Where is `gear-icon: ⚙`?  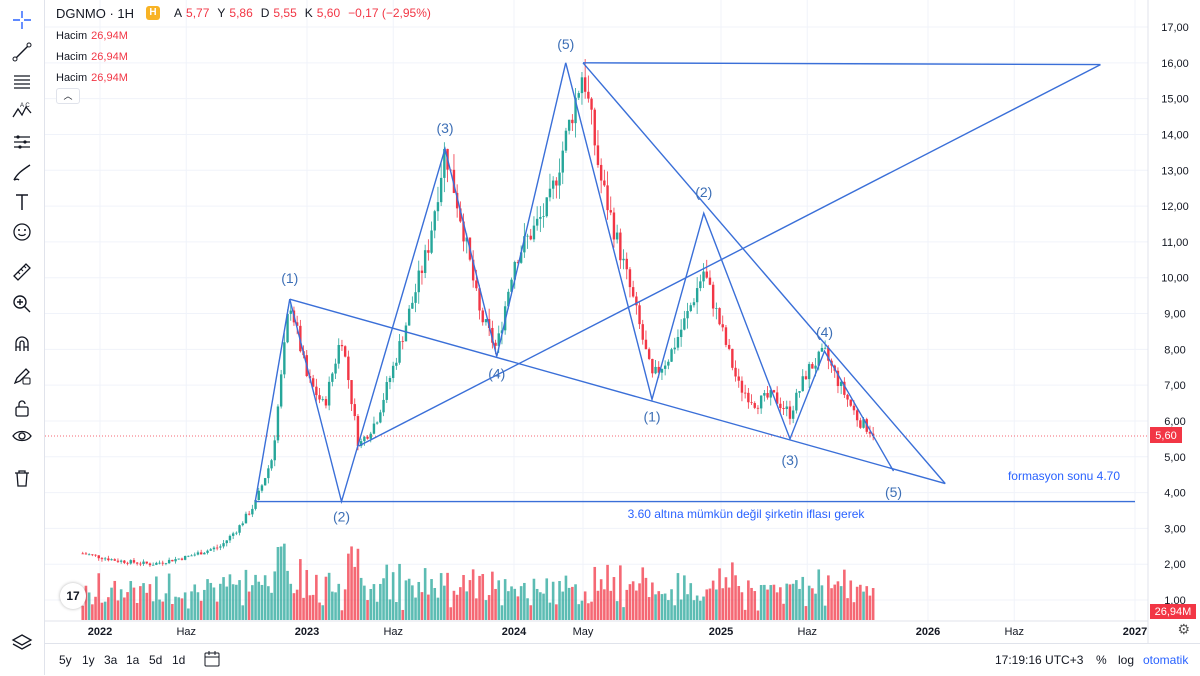 gear-icon: ⚙ is located at coordinates (1183, 629).